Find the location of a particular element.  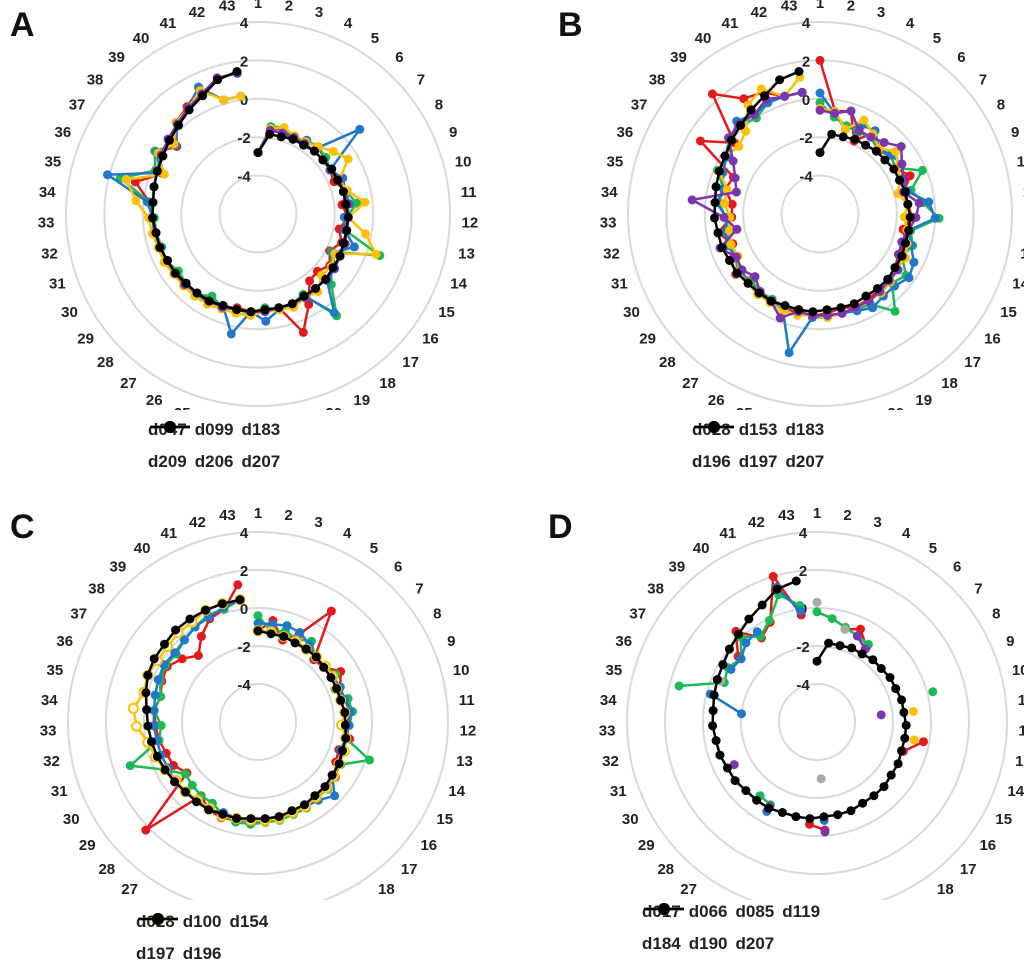

category-label: 32 is located at coordinates (51, 761).